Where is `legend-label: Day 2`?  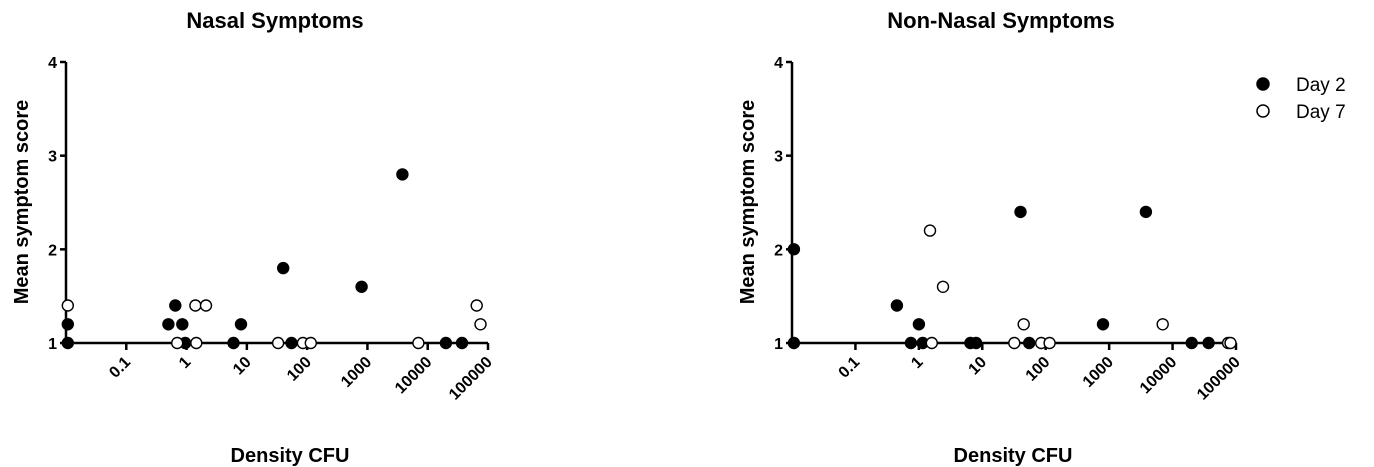 legend-label: Day 2 is located at coordinates (1321, 85).